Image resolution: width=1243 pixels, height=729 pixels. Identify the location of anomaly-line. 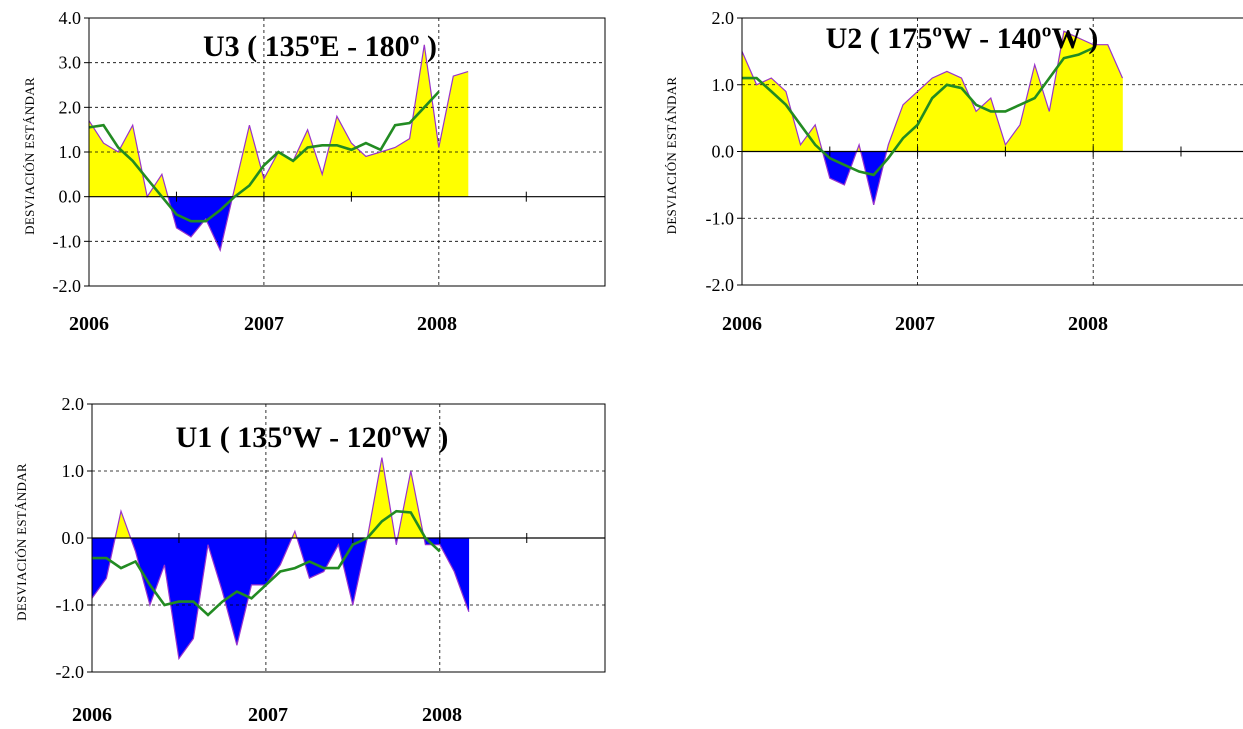
(933, 118).